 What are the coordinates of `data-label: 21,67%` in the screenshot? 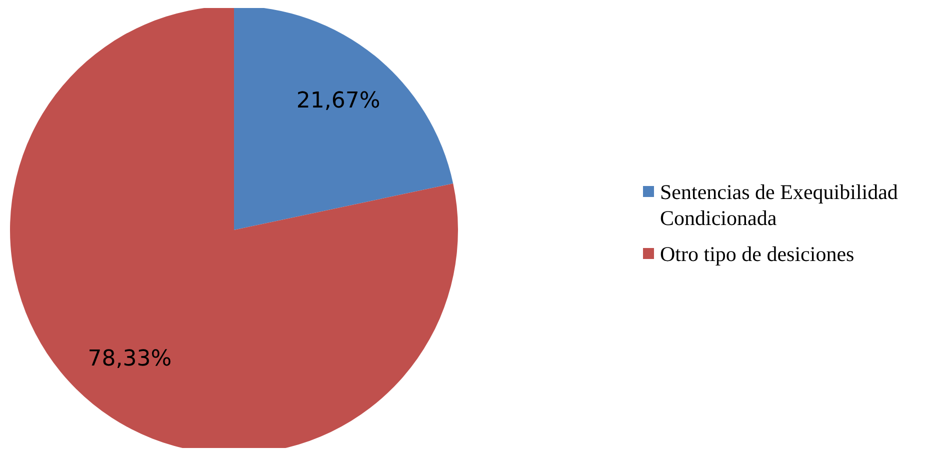 It's located at (338, 101).